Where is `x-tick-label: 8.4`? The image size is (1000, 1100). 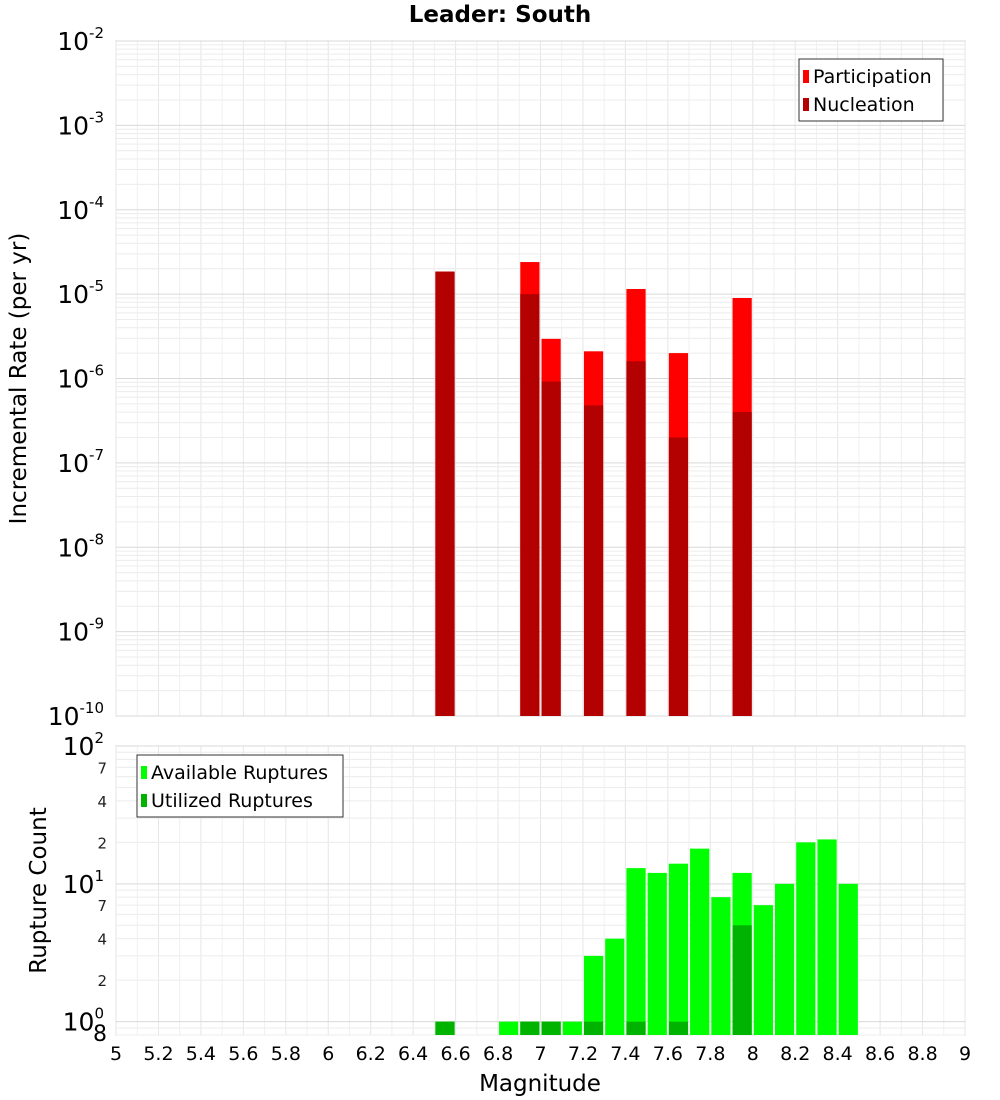
x-tick-label: 8.4 is located at coordinates (838, 1054).